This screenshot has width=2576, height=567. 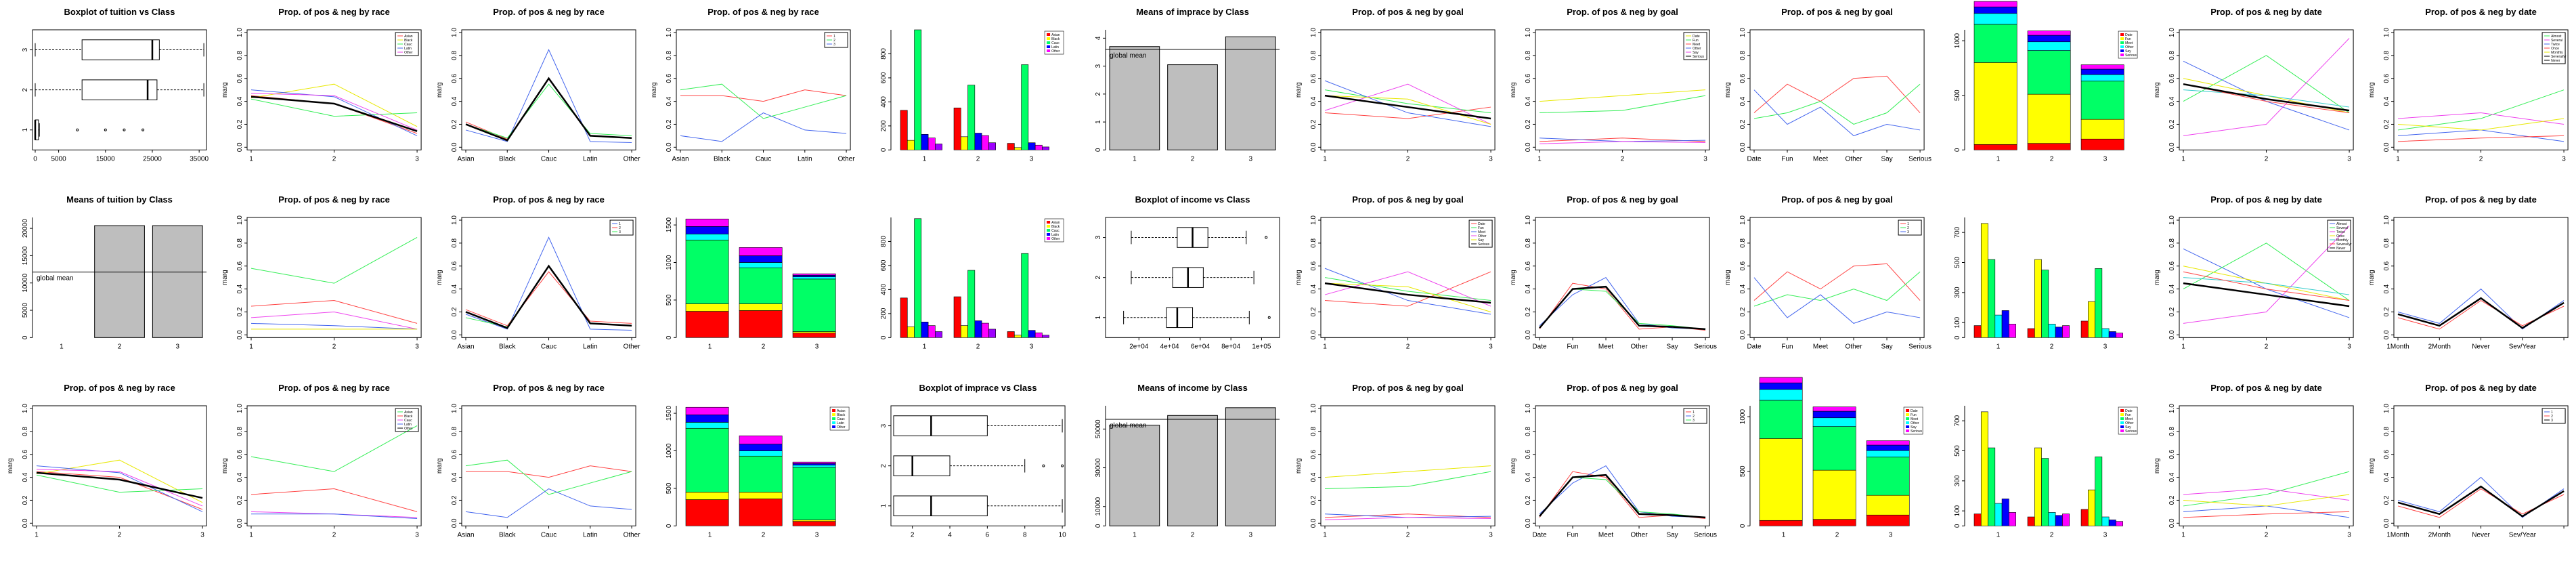 I want to click on chart-title: Boxplot of imprace vs Class, so click(x=978, y=388).